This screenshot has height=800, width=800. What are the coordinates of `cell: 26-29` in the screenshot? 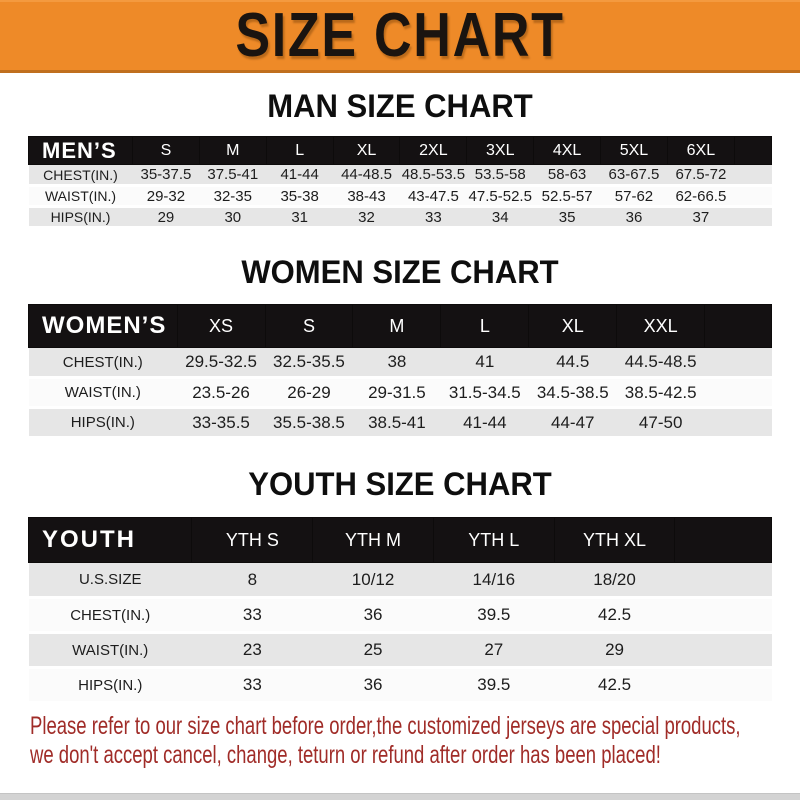 It's located at (309, 393).